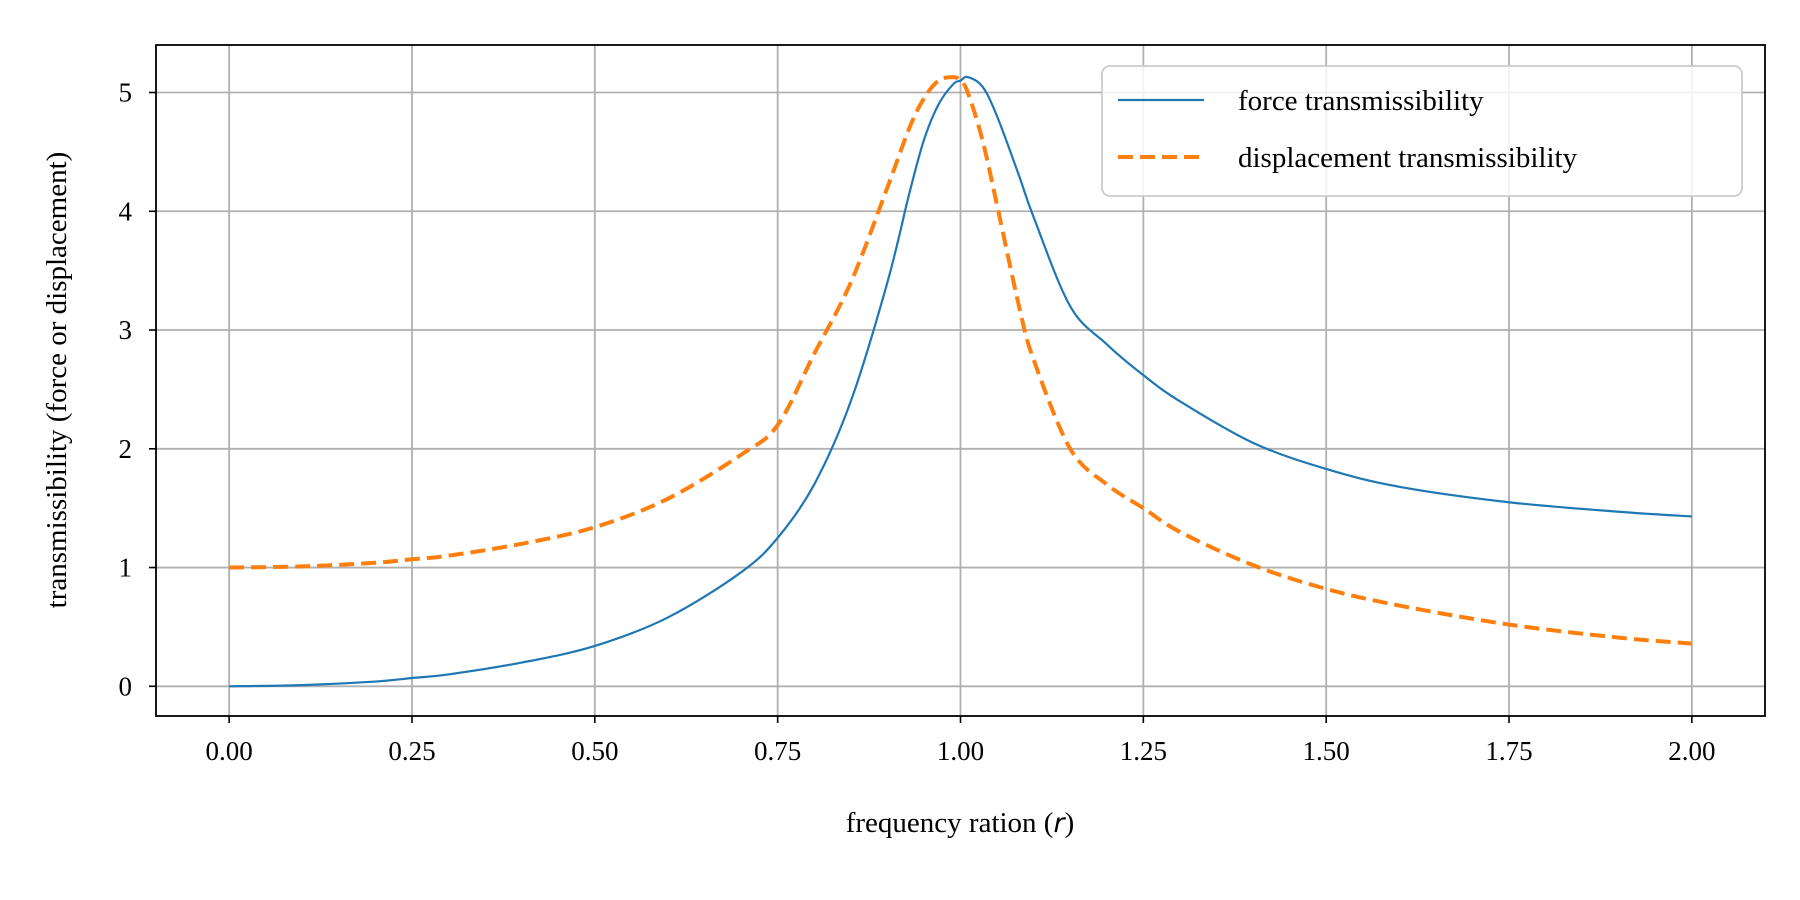 The width and height of the screenshot is (1800, 900). What do you see at coordinates (1326, 751) in the screenshot?
I see `x-tick-label: 1.50` at bounding box center [1326, 751].